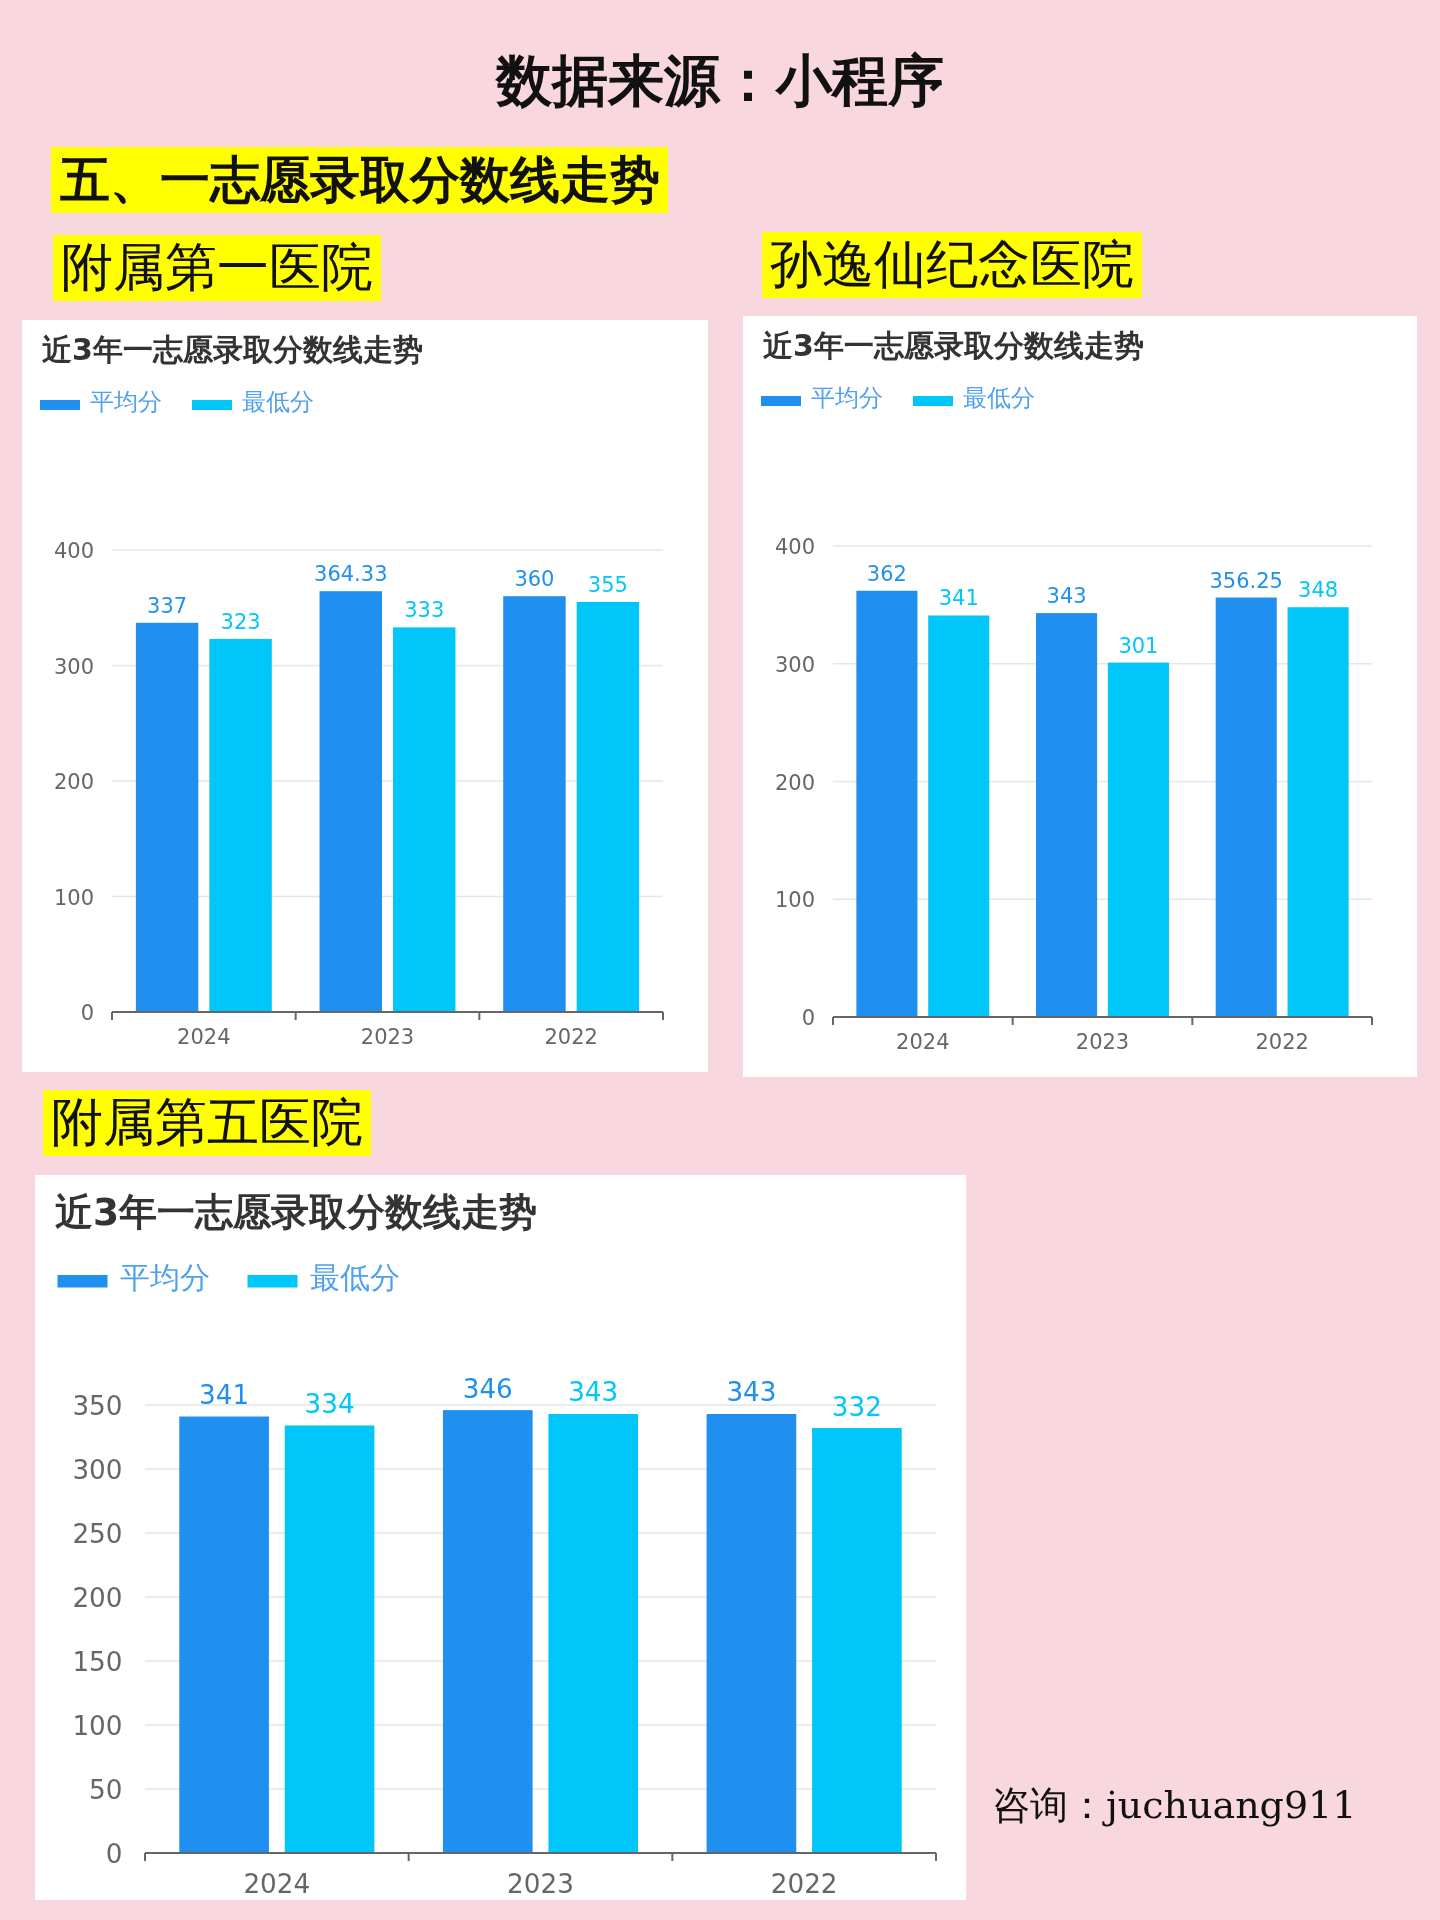 The width and height of the screenshot is (1440, 1920). Describe the element at coordinates (359, 180) in the screenshot. I see `text: 五、一志愿录取分数线走势` at that location.